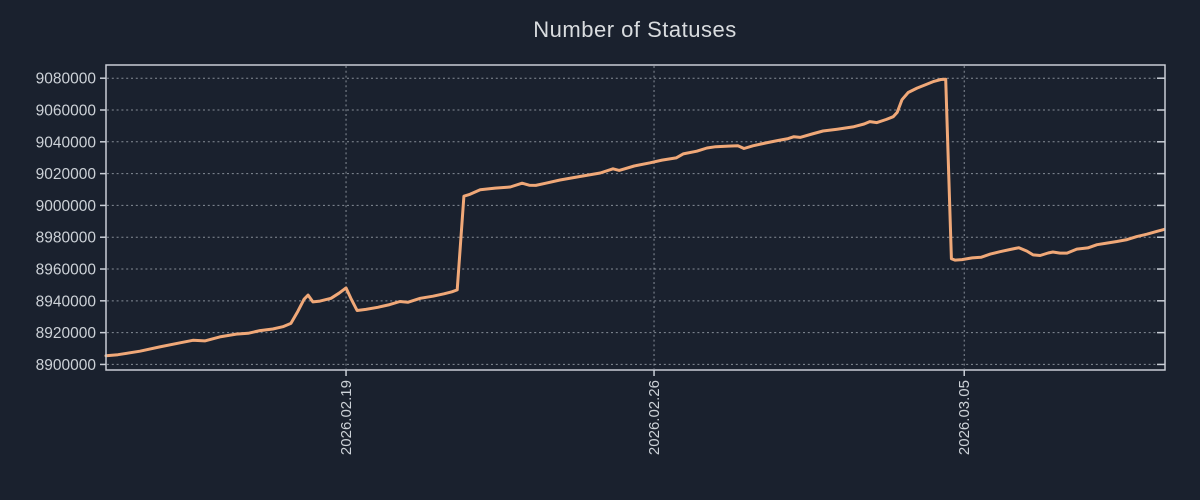  Describe the element at coordinates (66, 174) in the screenshot. I see `y-tick-label: 9020000` at that location.